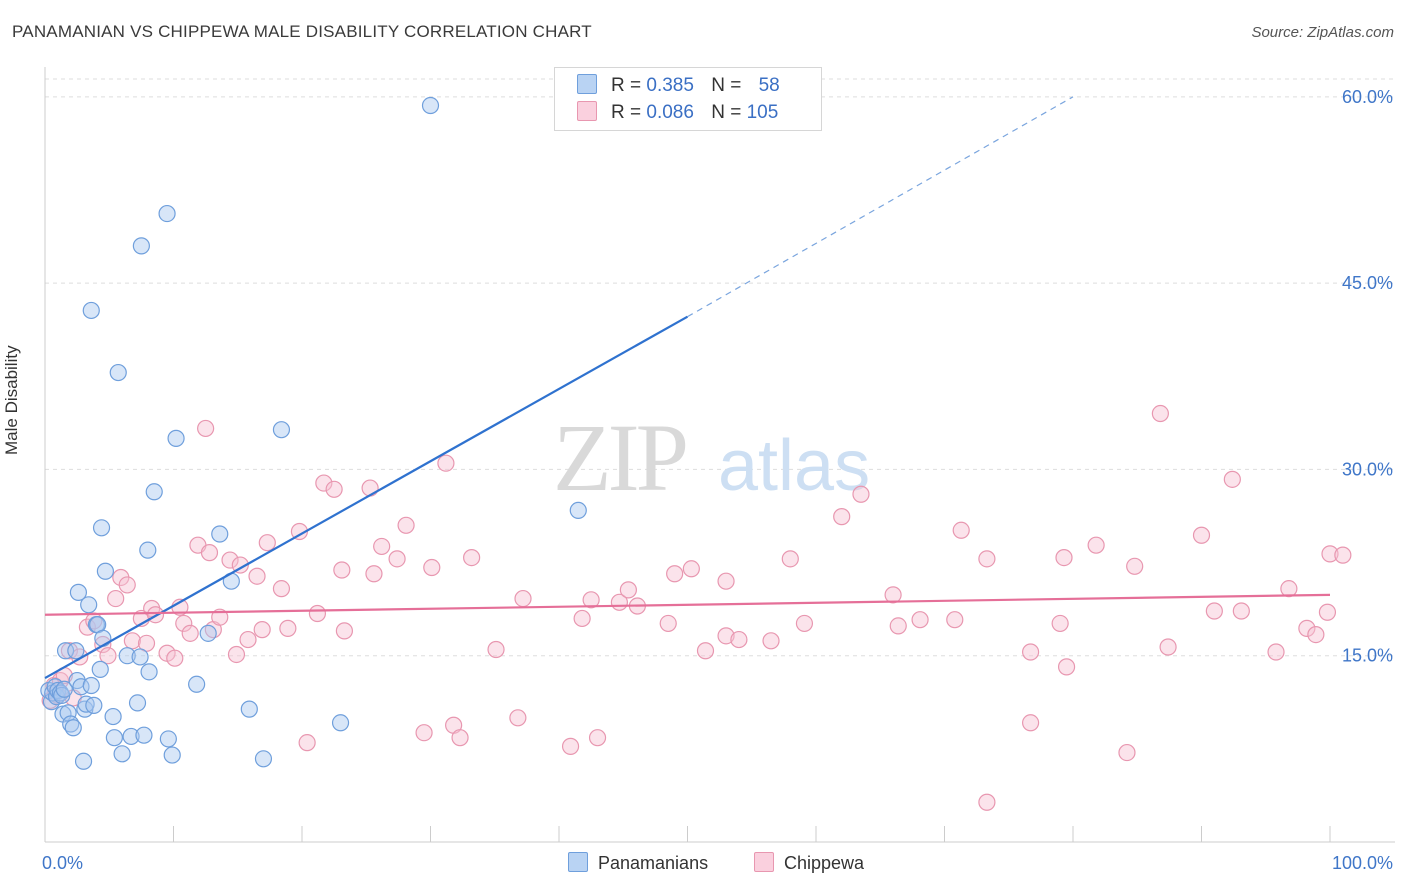  Describe the element at coordinates (653, 863) in the screenshot. I see `legend-label: Panamanians` at that location.